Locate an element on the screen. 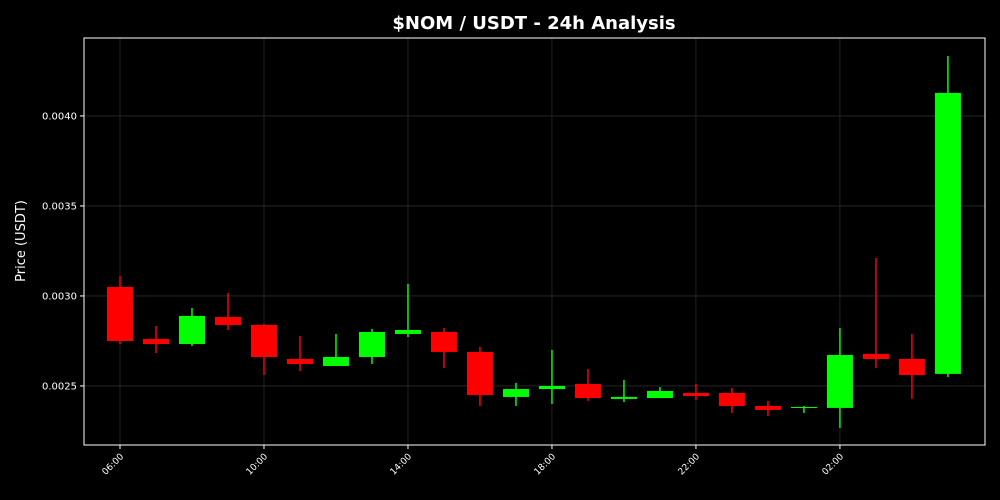  chart-title: $NOM / USDT - 24h Analysis is located at coordinates (533, 23).